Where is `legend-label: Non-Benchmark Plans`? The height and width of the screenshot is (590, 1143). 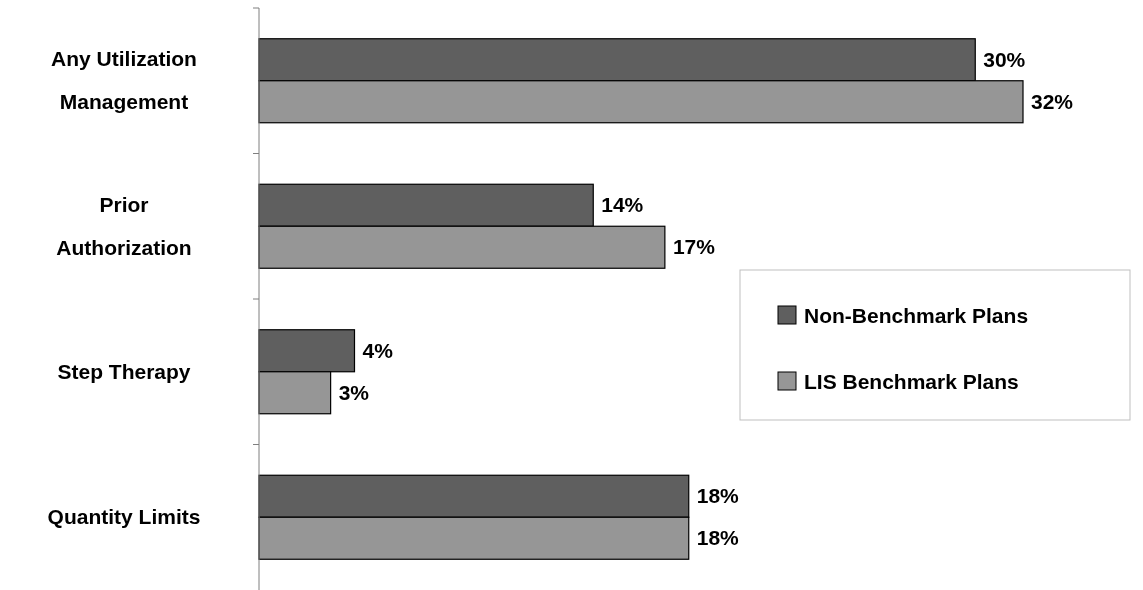 legend-label: Non-Benchmark Plans is located at coordinates (916, 315).